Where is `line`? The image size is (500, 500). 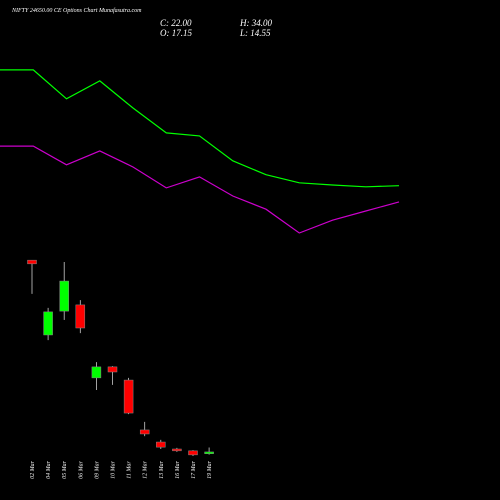
line is located at coordinates (200, 189).